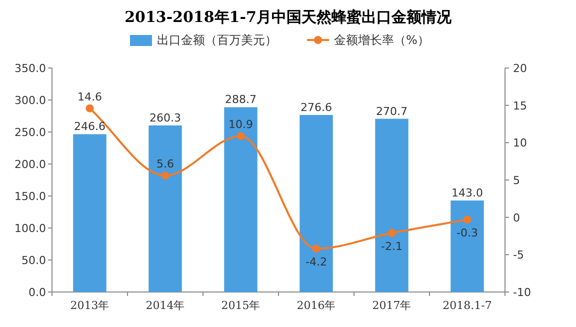  Describe the element at coordinates (30, 164) in the screenshot. I see `y-tick-label: 200.0` at that location.